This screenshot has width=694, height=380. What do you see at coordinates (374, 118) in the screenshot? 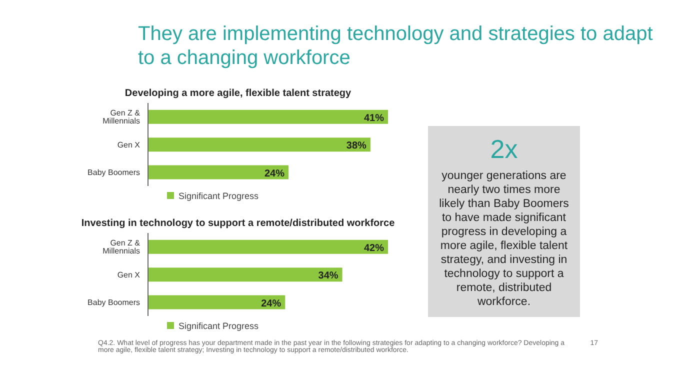
I see `data-label: 41%` at bounding box center [374, 118].